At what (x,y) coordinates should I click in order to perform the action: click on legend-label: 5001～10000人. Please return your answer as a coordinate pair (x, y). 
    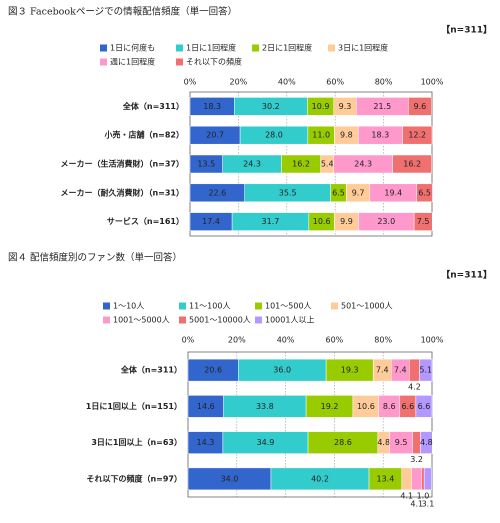
    Looking at the image, I should click on (220, 320).